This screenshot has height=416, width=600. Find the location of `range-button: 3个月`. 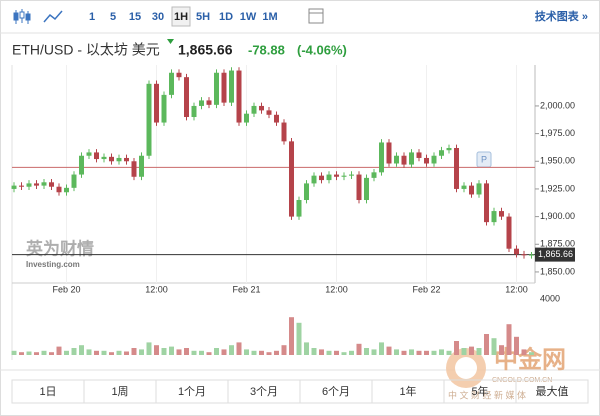

range-button: 3个月 is located at coordinates (264, 391).